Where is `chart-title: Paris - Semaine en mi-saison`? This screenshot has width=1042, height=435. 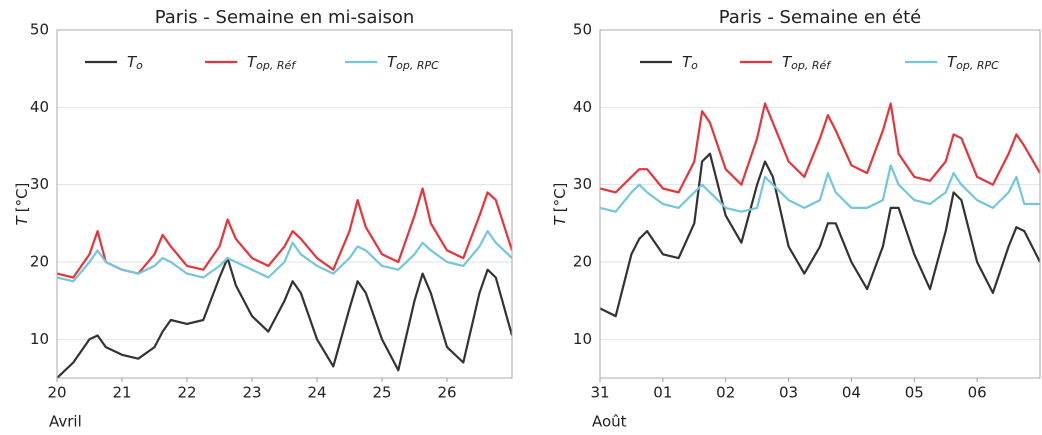 chart-title: Paris - Semaine en mi-saison is located at coordinates (285, 17).